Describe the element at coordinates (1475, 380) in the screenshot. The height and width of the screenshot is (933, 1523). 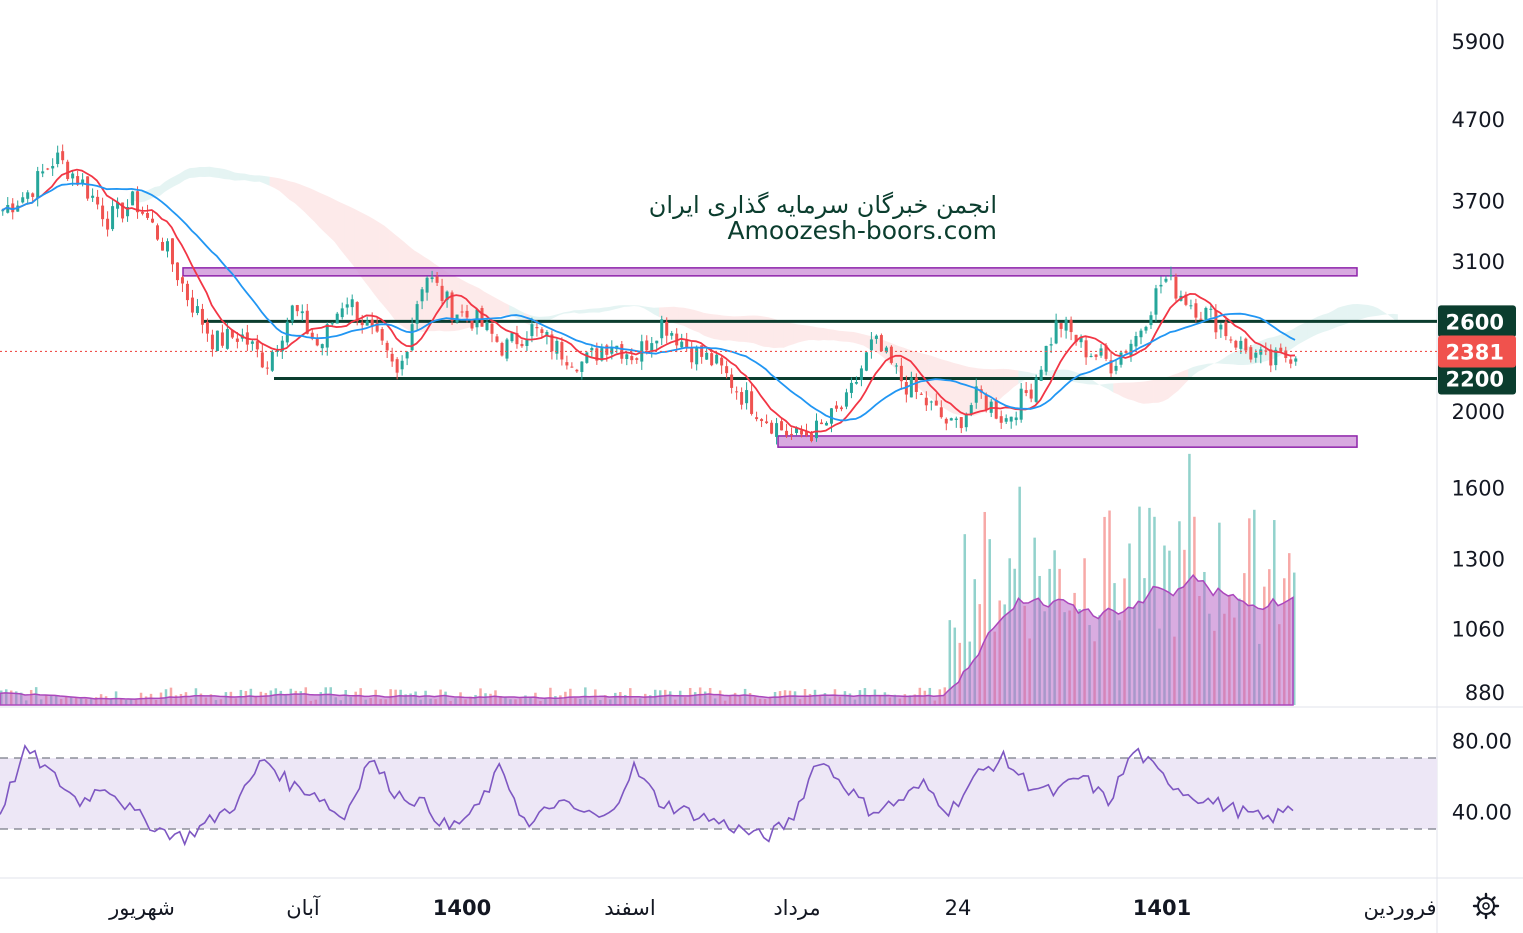
I see `level-badge-2200-label: 2200` at that location.